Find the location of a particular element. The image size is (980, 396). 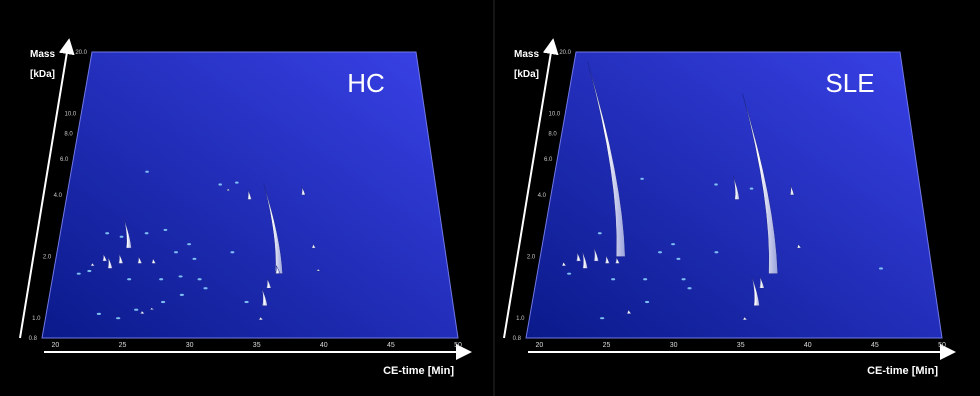

y-axis-label: Mass is located at coordinates (526, 54).